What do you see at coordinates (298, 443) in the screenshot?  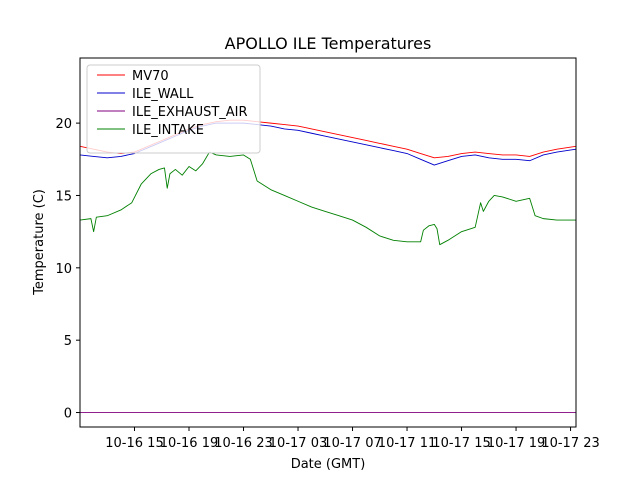 I see `x-tick-label: 10-17 03` at bounding box center [298, 443].